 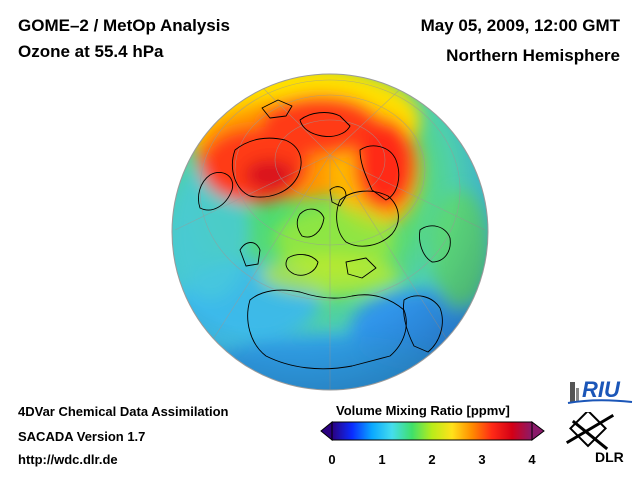 I want to click on title-line2: Ozone at 55.4 hPa, so click(x=91, y=51).